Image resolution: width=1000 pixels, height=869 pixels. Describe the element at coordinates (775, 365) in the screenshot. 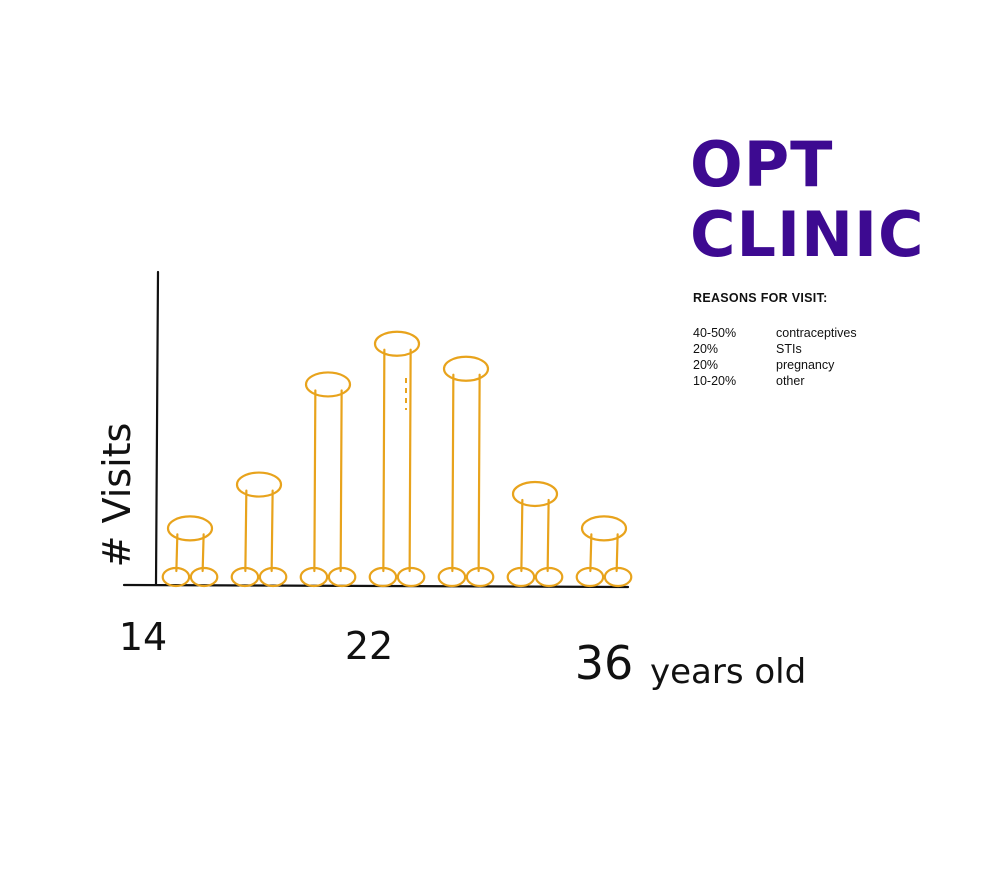

I see `reason-row: 20% pregnancy` at that location.